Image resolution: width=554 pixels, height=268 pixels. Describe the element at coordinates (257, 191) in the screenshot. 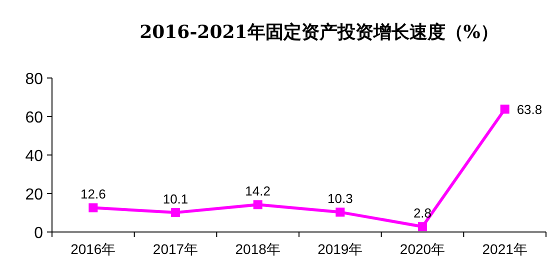

I see `data-label: 14.2` at that location.